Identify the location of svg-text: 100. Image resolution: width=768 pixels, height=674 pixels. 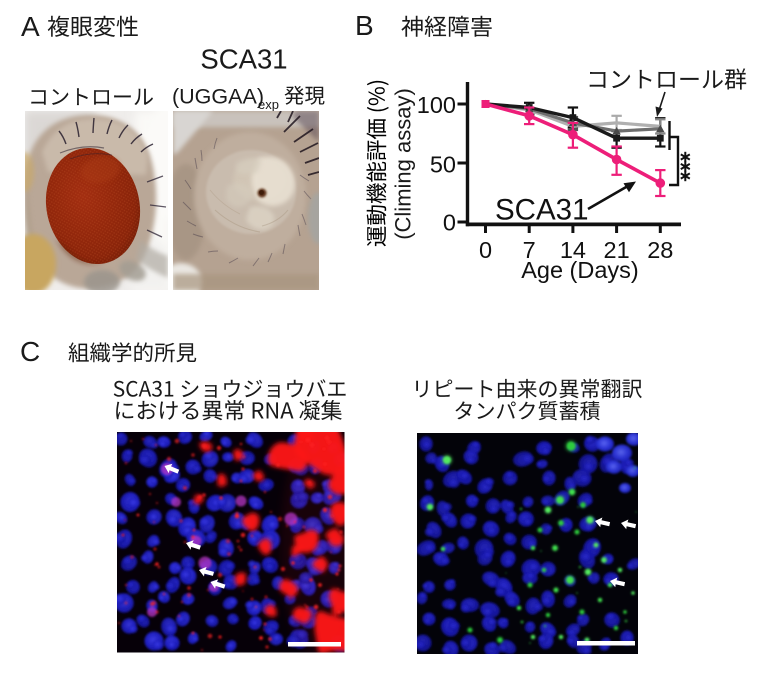
(436, 105).